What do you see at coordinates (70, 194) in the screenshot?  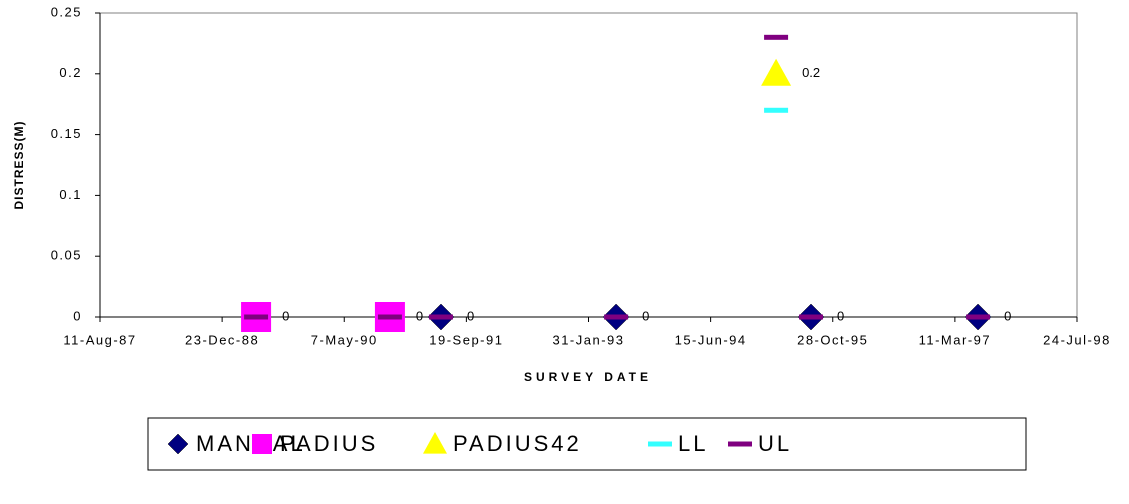 I see `y-tick-label: 0.1` at bounding box center [70, 194].